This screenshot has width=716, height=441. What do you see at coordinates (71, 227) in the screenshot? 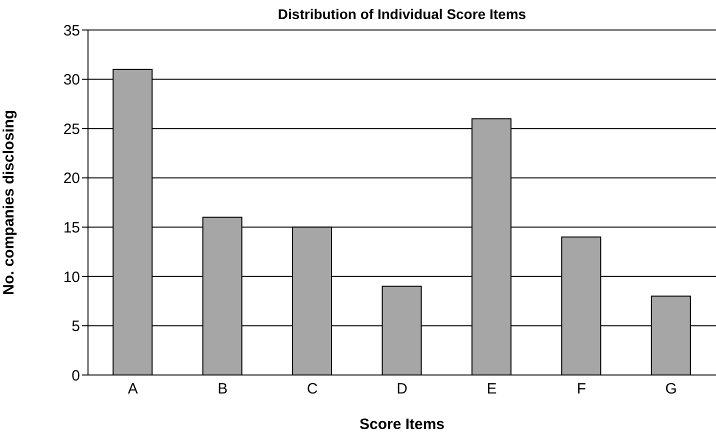
I see `y-tick-label: 15` at bounding box center [71, 227].